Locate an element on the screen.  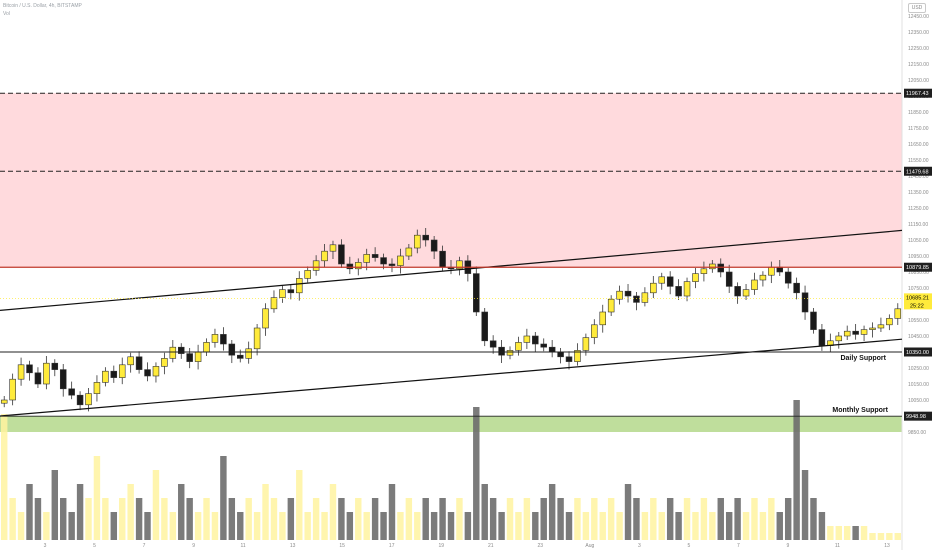
trendline-upper-channel is located at coordinates (451, 270).